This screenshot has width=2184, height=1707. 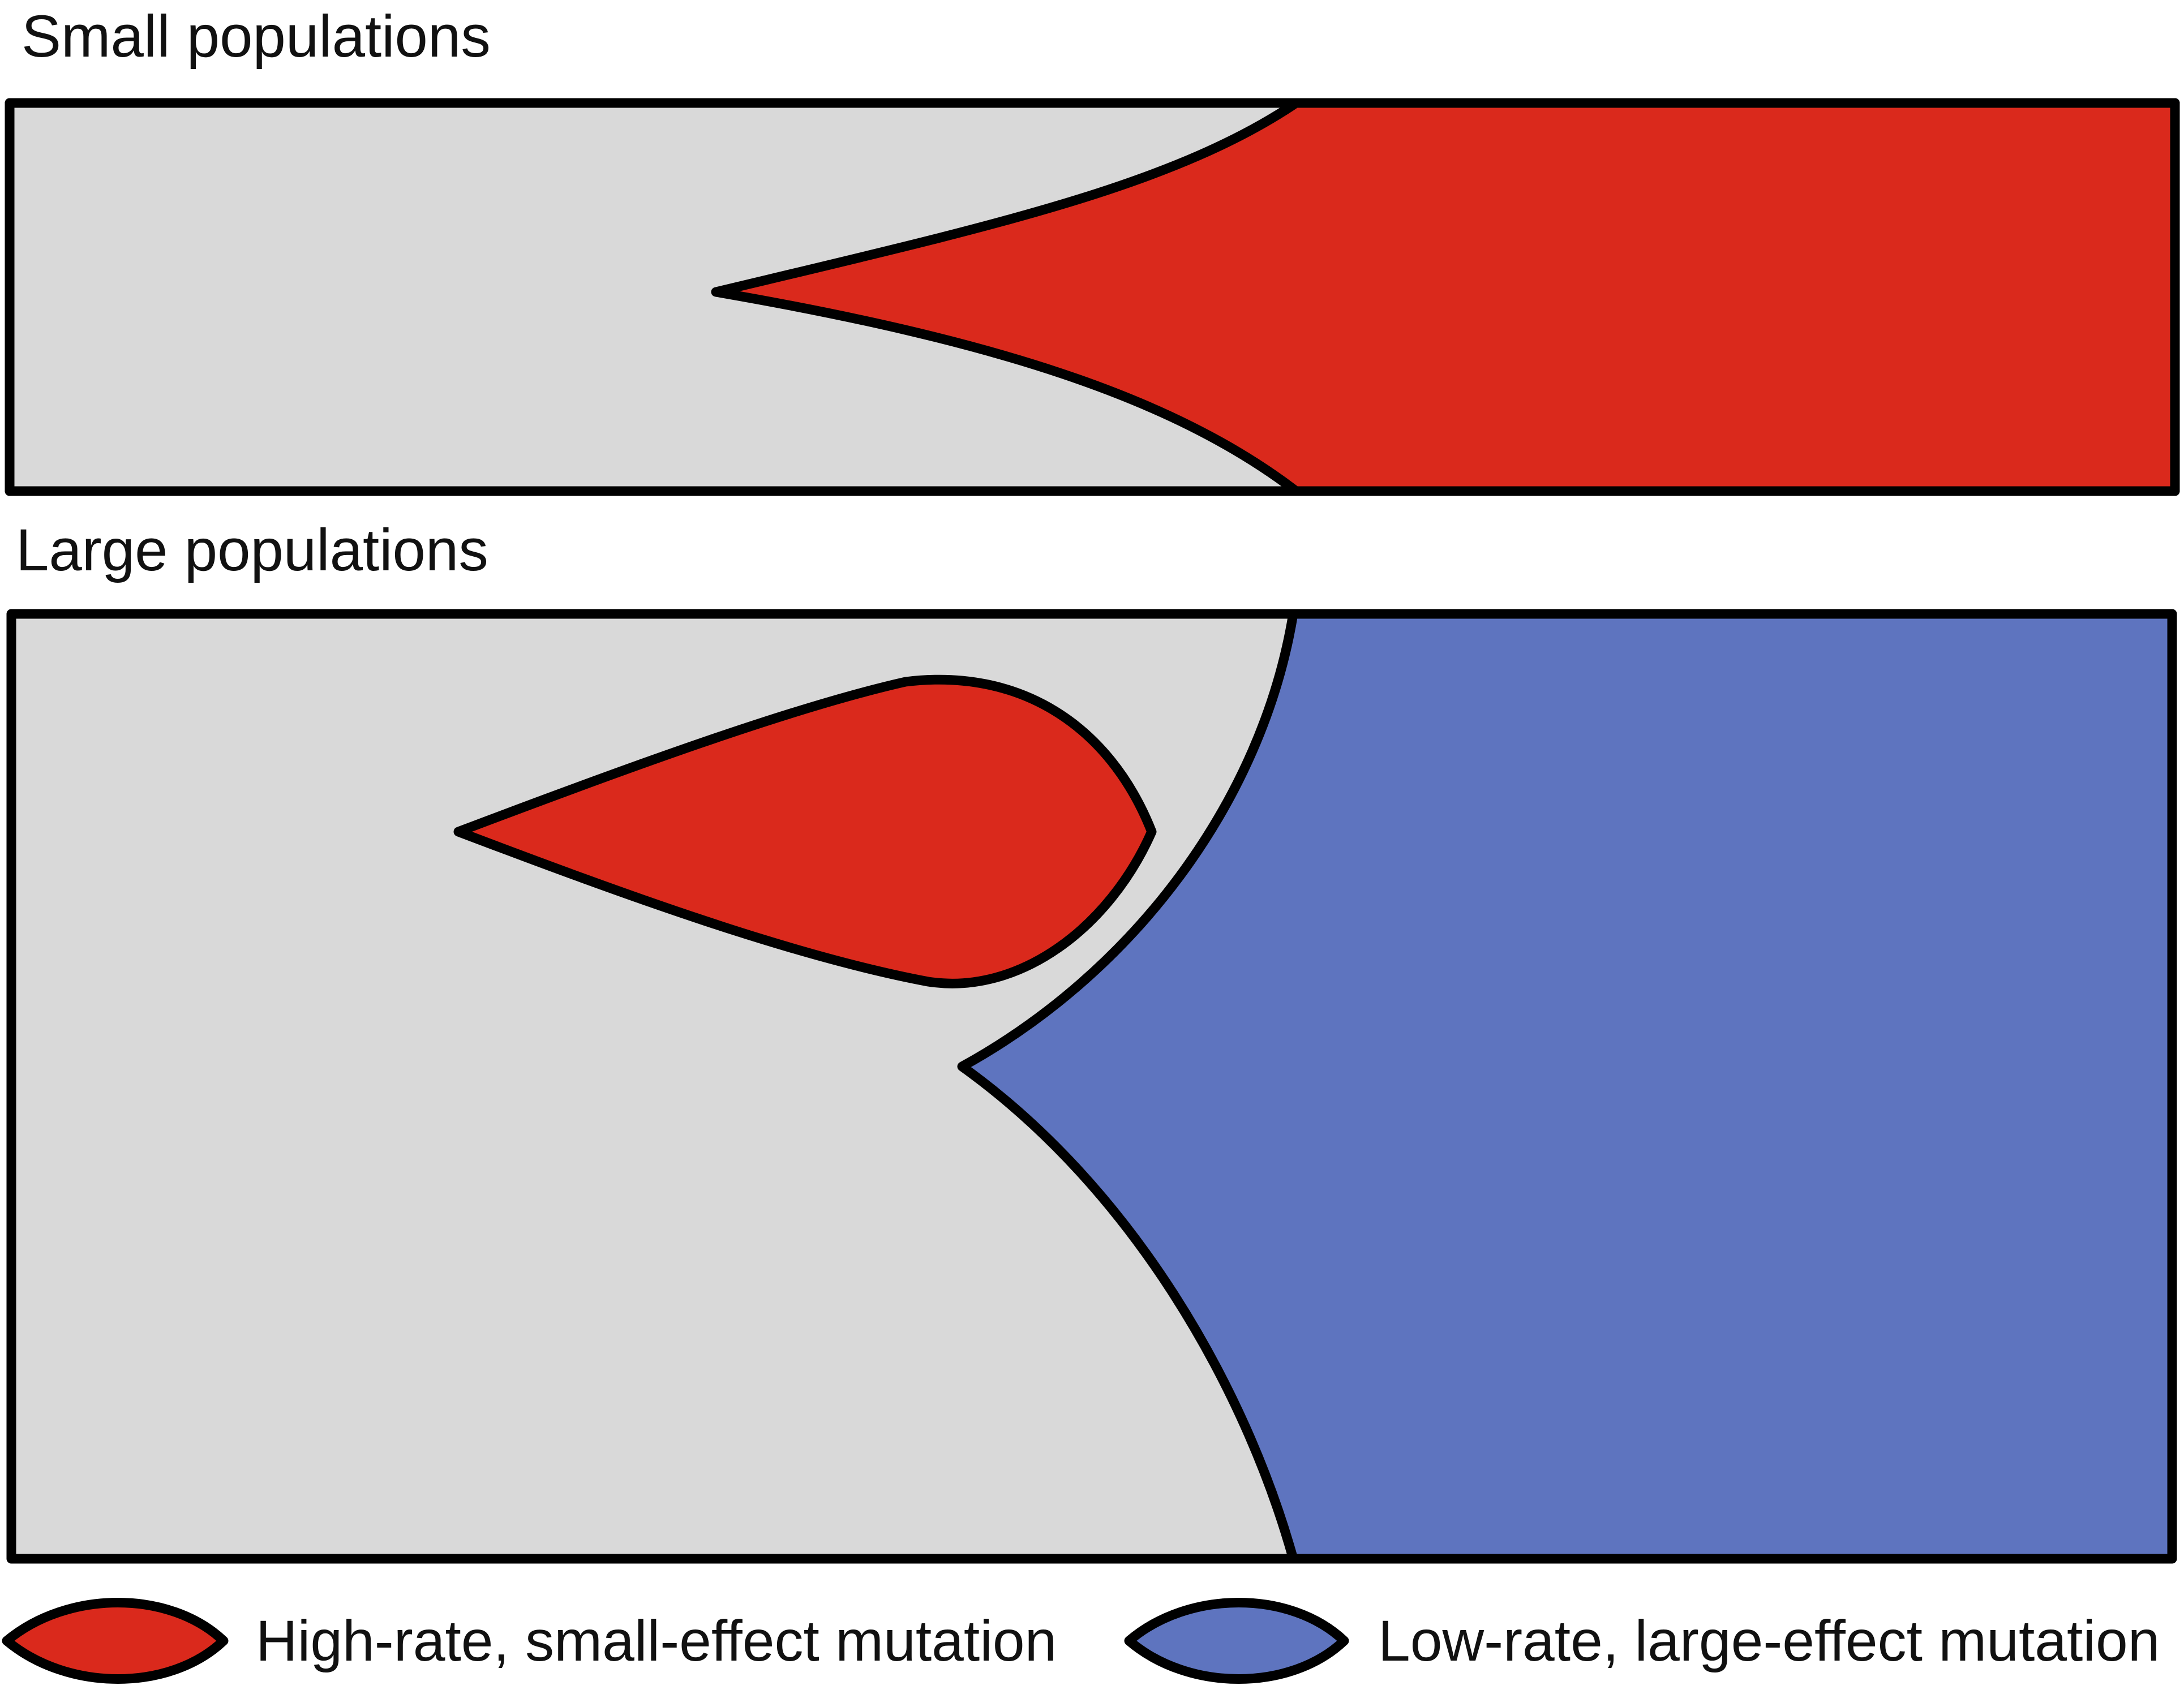 What do you see at coordinates (115, 1641) in the screenshot?
I see `red-lens-icon` at bounding box center [115, 1641].